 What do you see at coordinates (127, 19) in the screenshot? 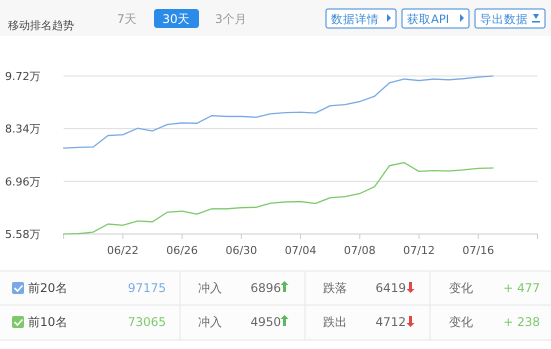
I see `text: 7天` at bounding box center [127, 19].